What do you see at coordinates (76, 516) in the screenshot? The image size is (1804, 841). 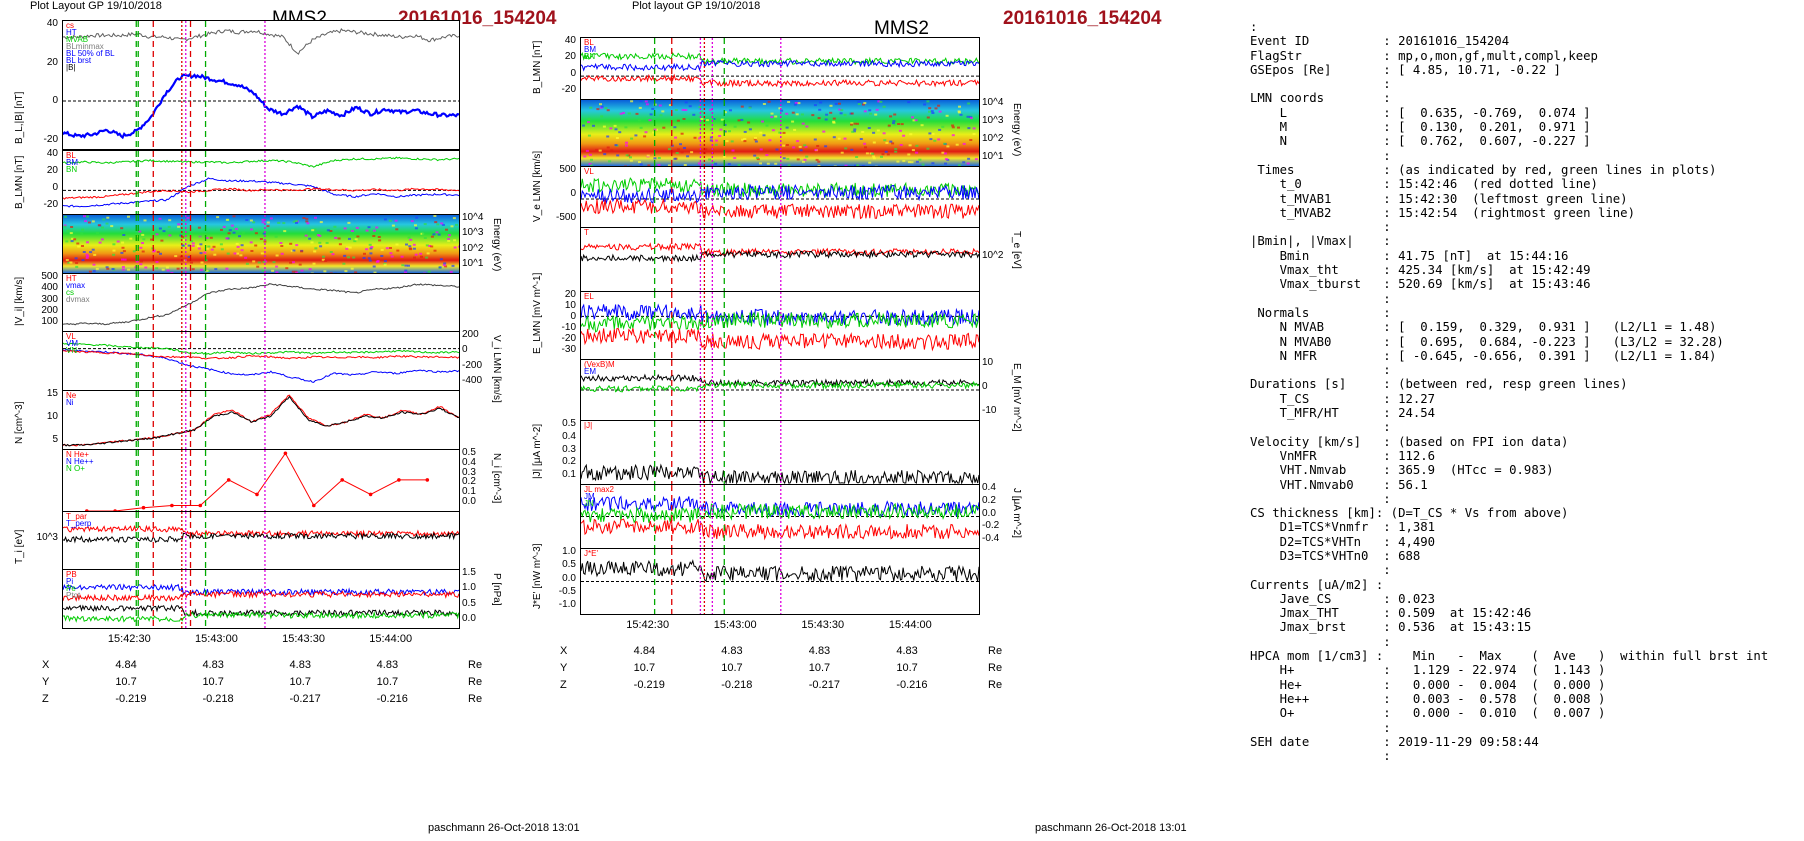 I see `legend-entry: T_par` at bounding box center [76, 516].